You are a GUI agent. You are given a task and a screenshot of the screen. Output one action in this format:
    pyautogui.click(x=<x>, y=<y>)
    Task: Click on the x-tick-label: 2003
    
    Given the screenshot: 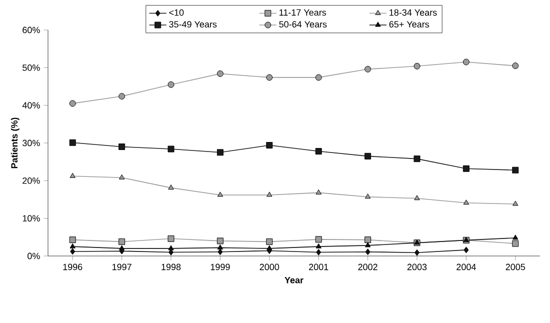 What is the action you would take?
    pyautogui.click(x=417, y=267)
    